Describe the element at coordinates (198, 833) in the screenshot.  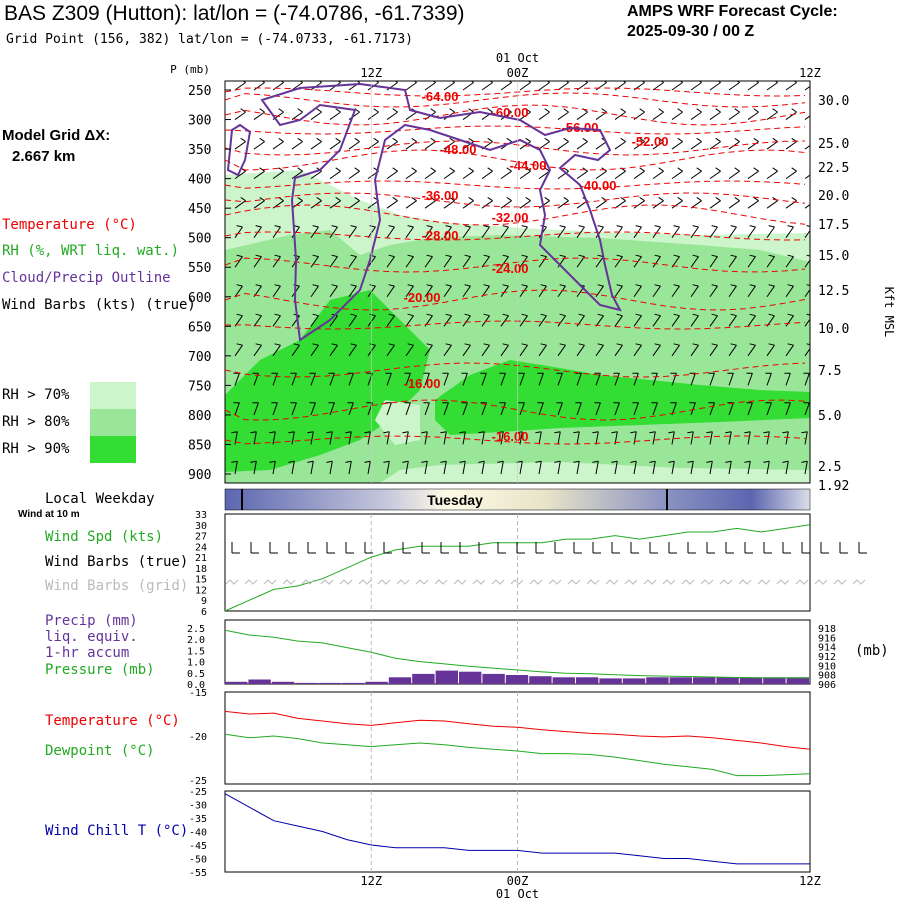
I see `windchill-tick-label: -40` at that location.